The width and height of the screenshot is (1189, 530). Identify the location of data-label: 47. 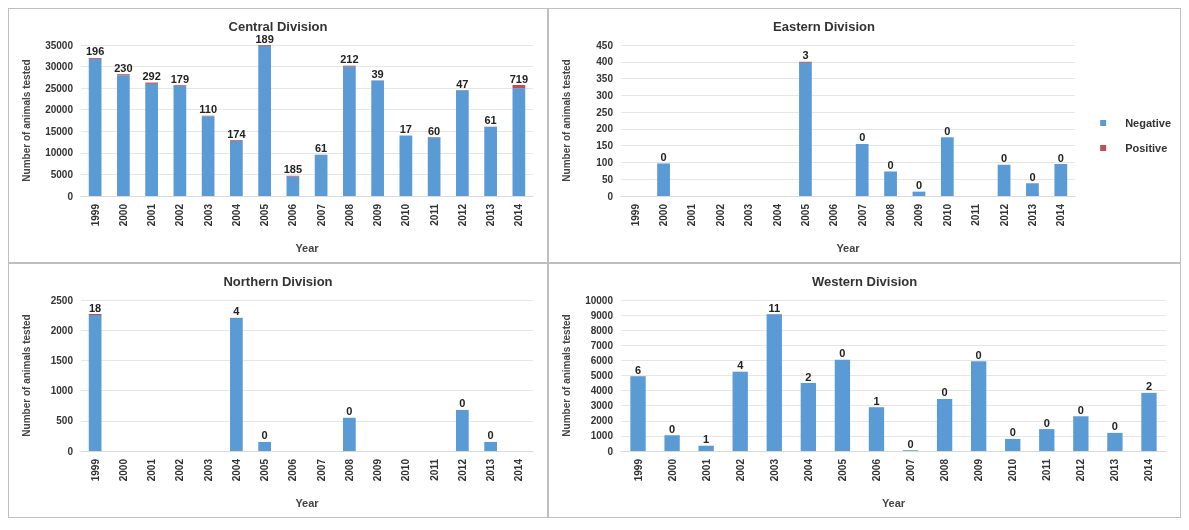
(462, 83).